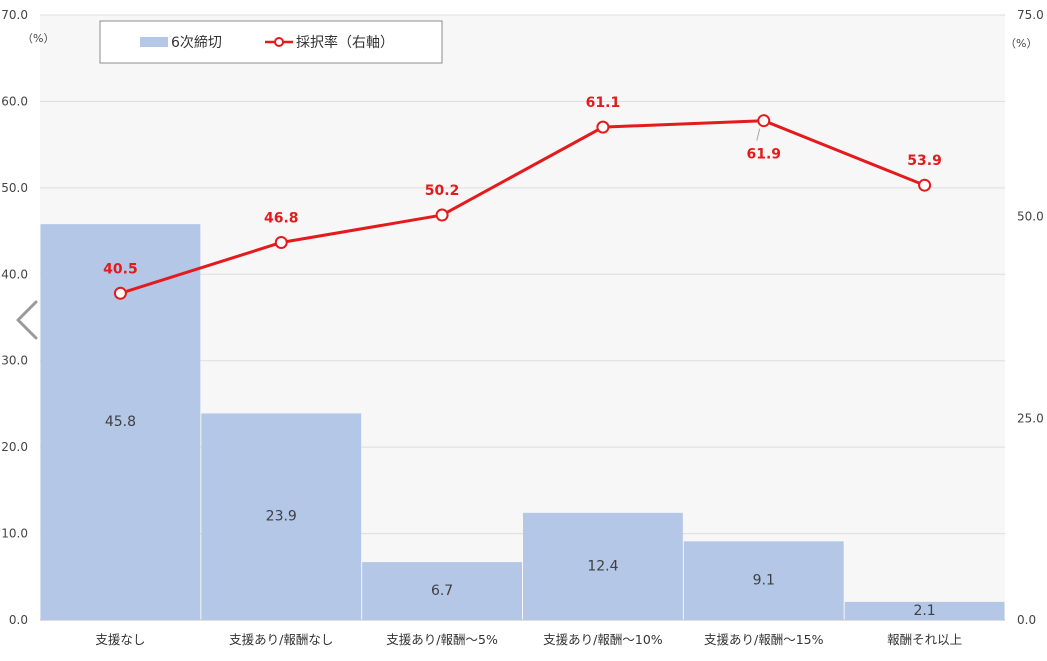 The image size is (1047, 661). What do you see at coordinates (1030, 217) in the screenshot?
I see `right-axis-tick-label: 50.0` at bounding box center [1030, 217].